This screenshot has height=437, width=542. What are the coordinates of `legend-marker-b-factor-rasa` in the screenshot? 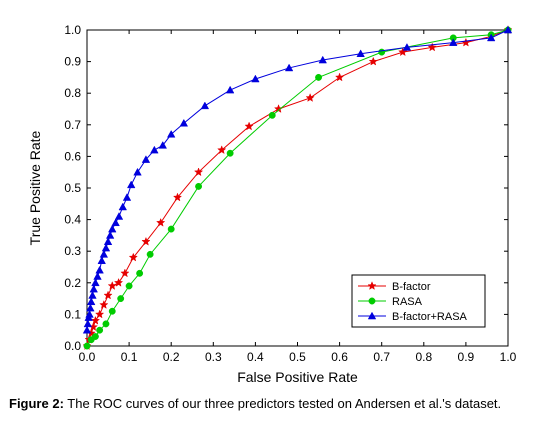 It's located at (372, 315).